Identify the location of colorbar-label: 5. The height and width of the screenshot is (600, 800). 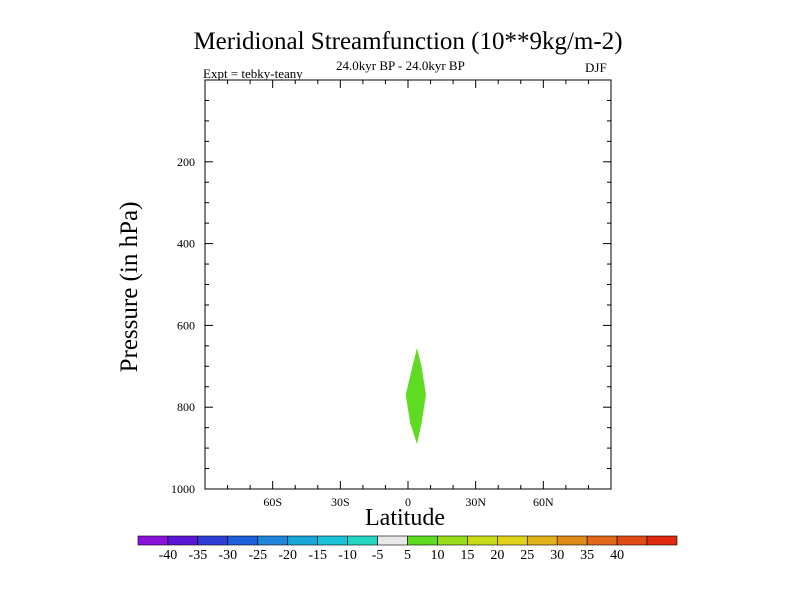
(407, 555).